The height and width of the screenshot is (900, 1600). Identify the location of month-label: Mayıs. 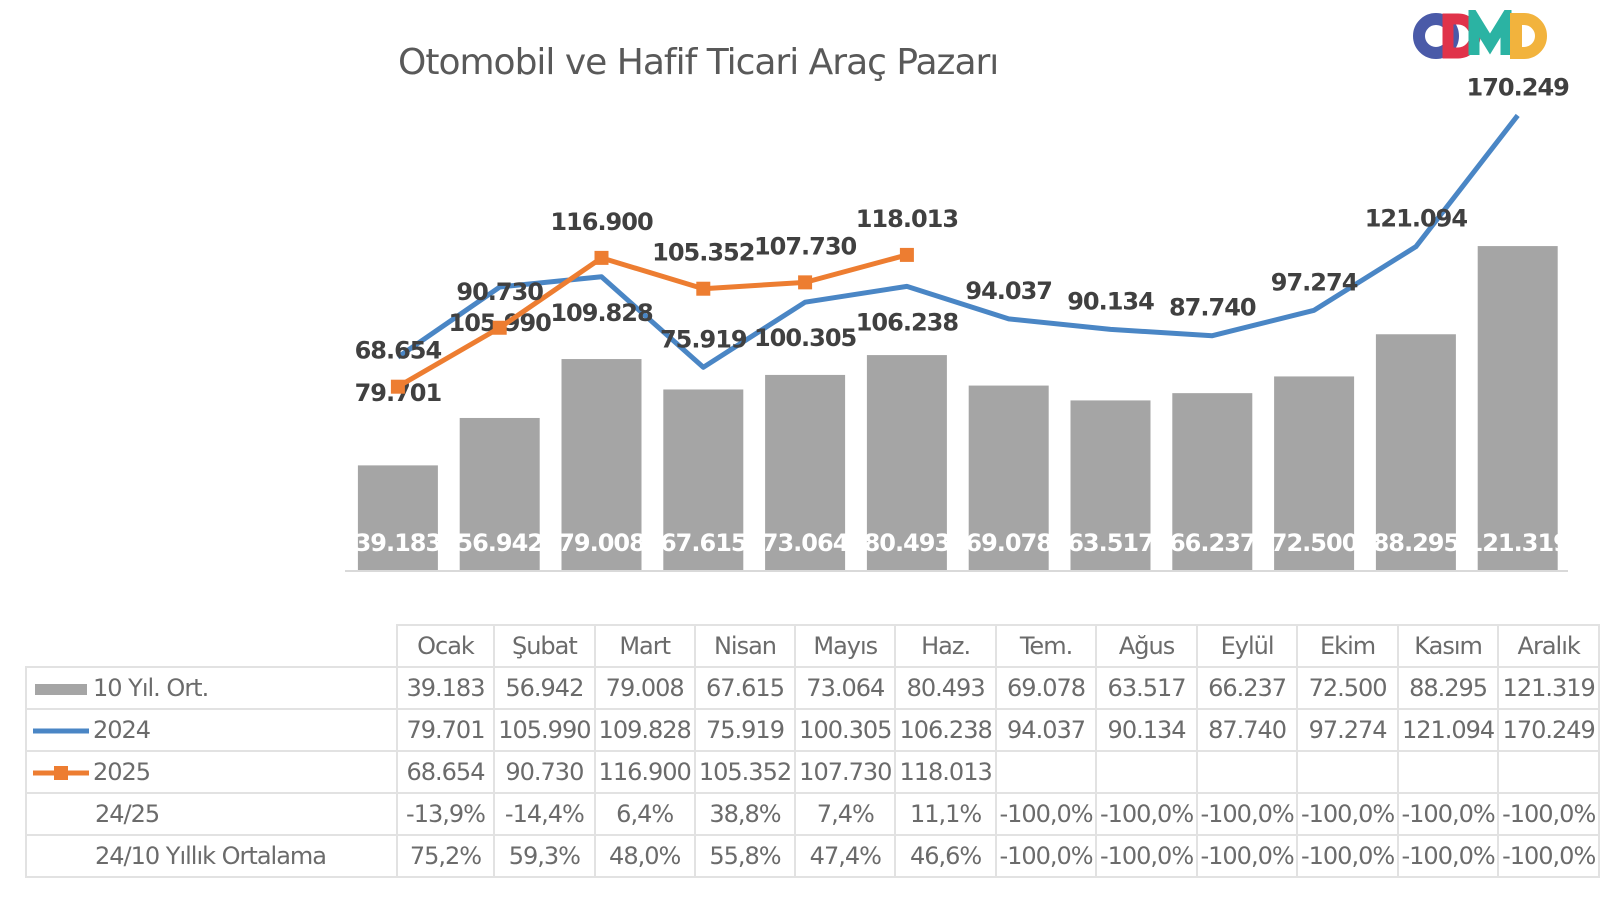
(845, 646).